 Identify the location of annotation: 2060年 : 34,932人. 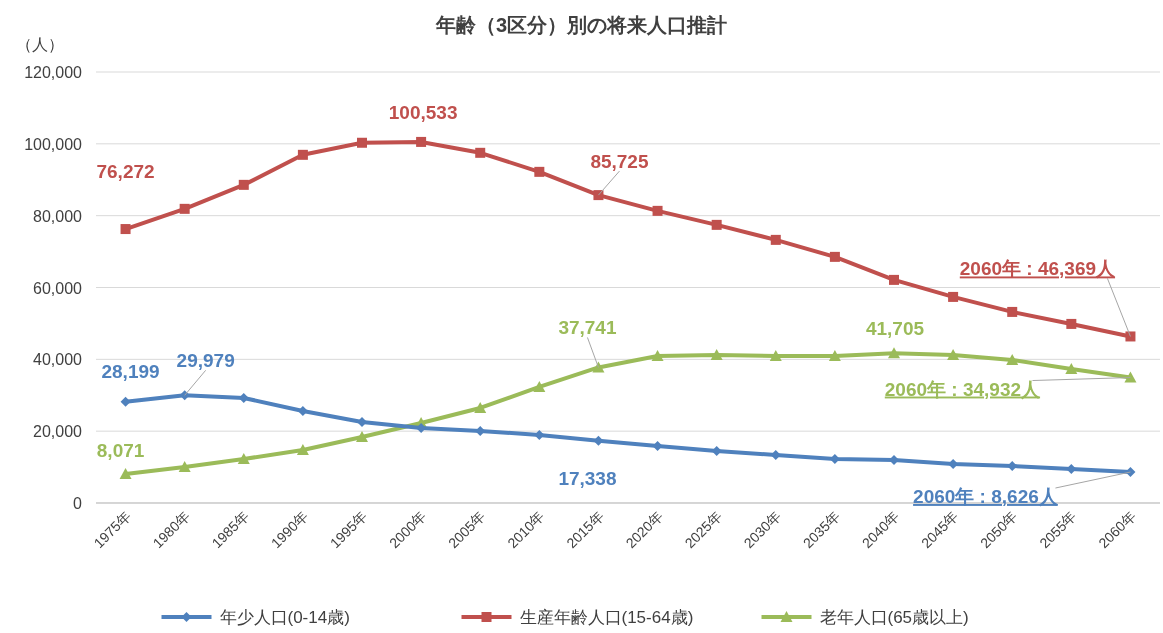
(963, 389).